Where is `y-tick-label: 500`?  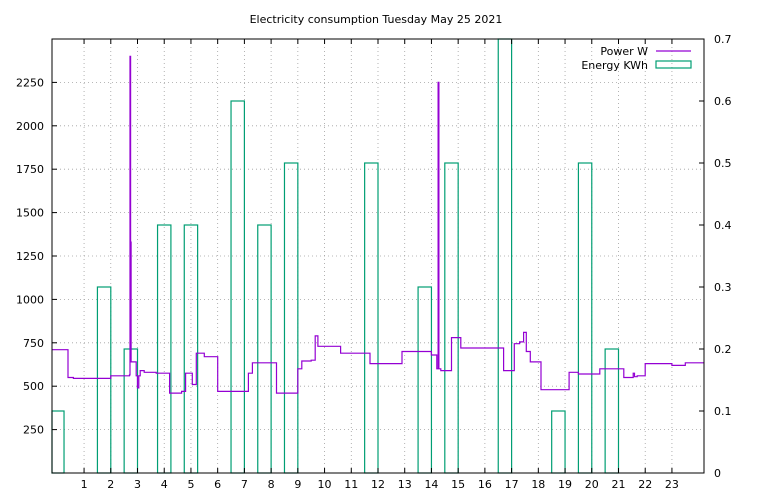
y-tick-label: 500 is located at coordinates (33, 386).